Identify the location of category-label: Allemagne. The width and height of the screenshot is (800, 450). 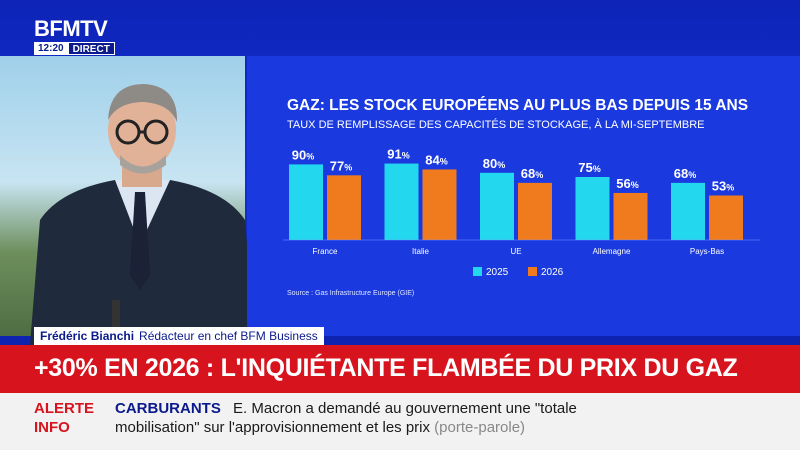
(612, 251).